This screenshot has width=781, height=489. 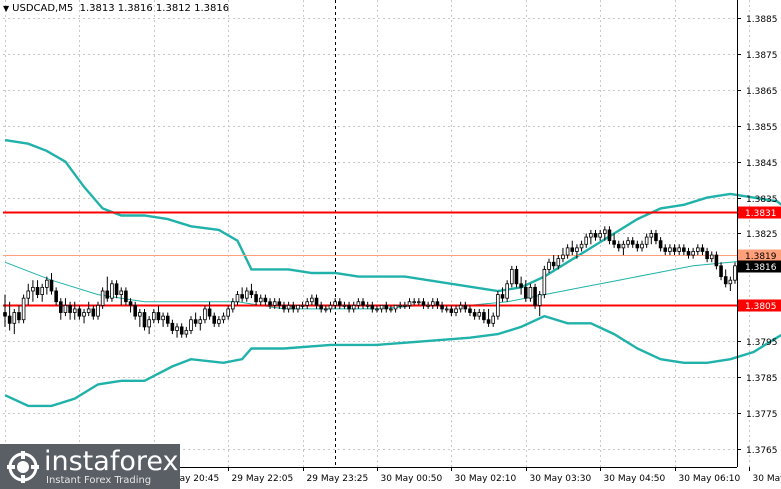 I want to click on y-tick-label: 1.3865, so click(x=762, y=92).